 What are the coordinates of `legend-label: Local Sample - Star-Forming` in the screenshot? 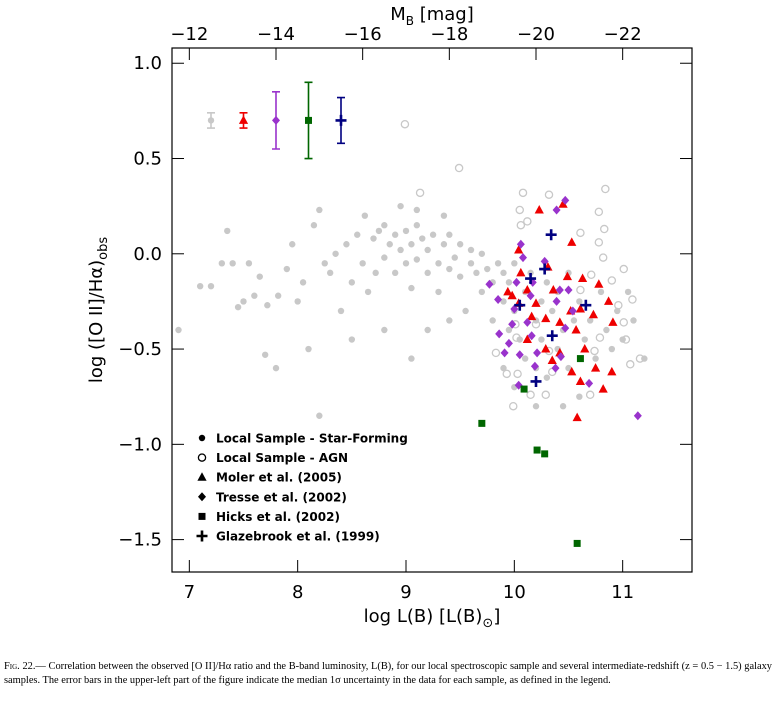 It's located at (312, 439).